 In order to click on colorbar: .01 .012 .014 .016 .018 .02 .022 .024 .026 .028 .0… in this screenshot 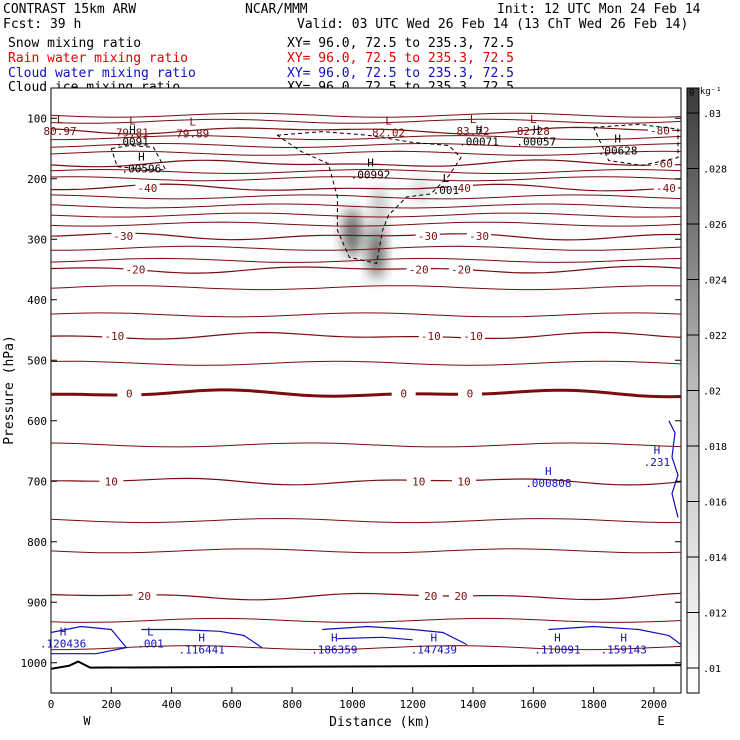, I will do `click(706, 390)`.